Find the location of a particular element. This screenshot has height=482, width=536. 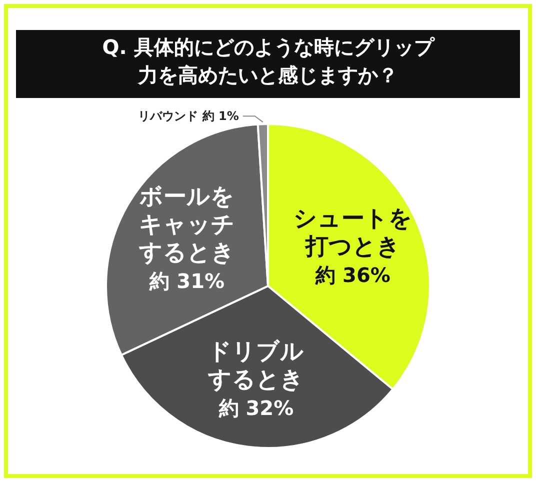

data-label: 約 36% is located at coordinates (352, 274).